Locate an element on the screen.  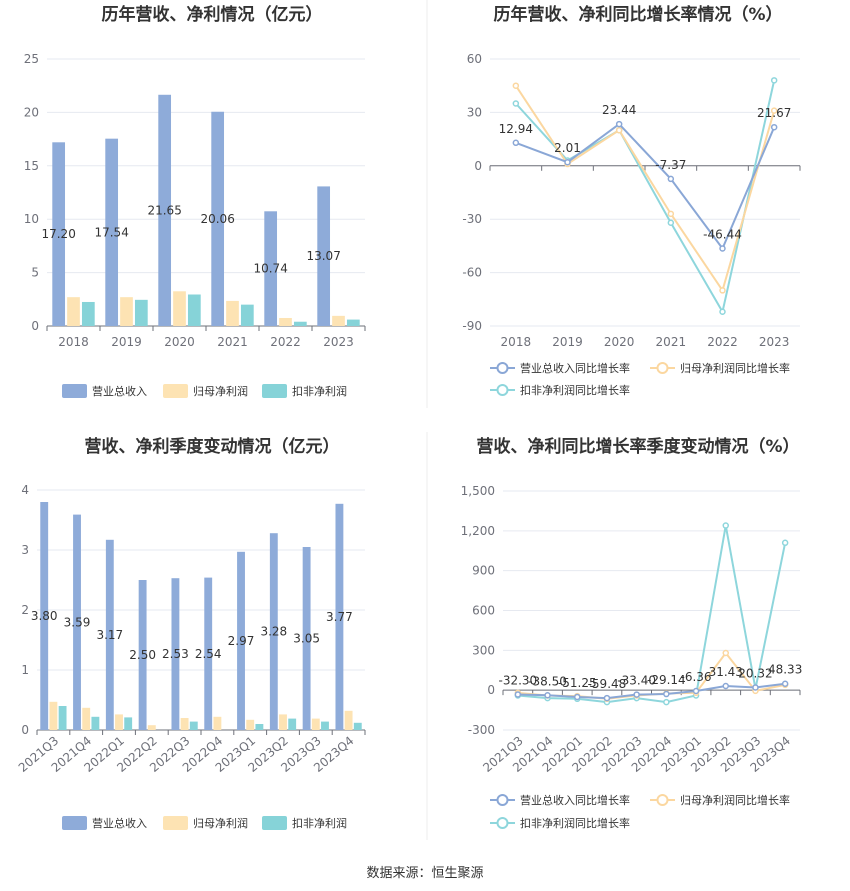
bar-data-label: 3.80 is located at coordinates (44, 616).